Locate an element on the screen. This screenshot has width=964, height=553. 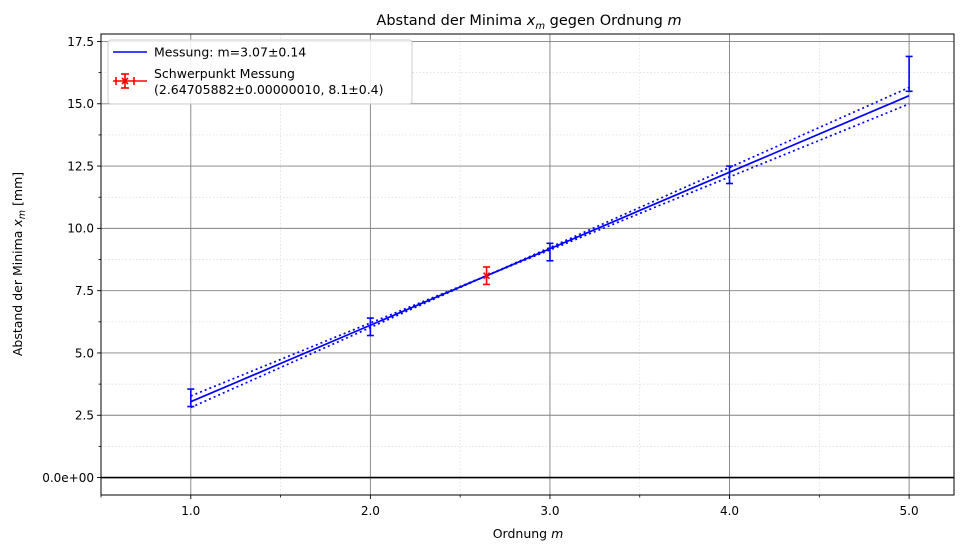
y-axis-label-main: Abstand der Minima is located at coordinates (17, 292).